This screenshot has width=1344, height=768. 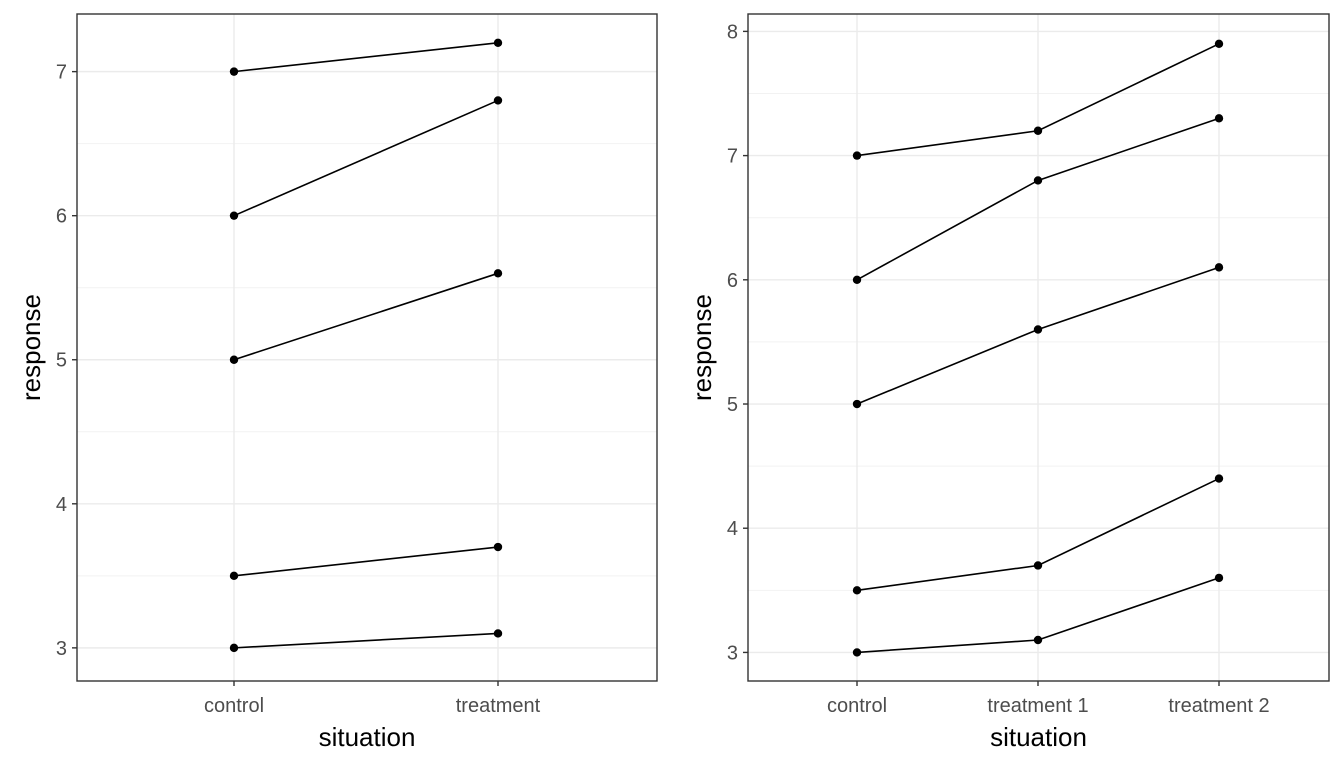 I want to click on y-tick-label: 8, so click(x=732, y=32).